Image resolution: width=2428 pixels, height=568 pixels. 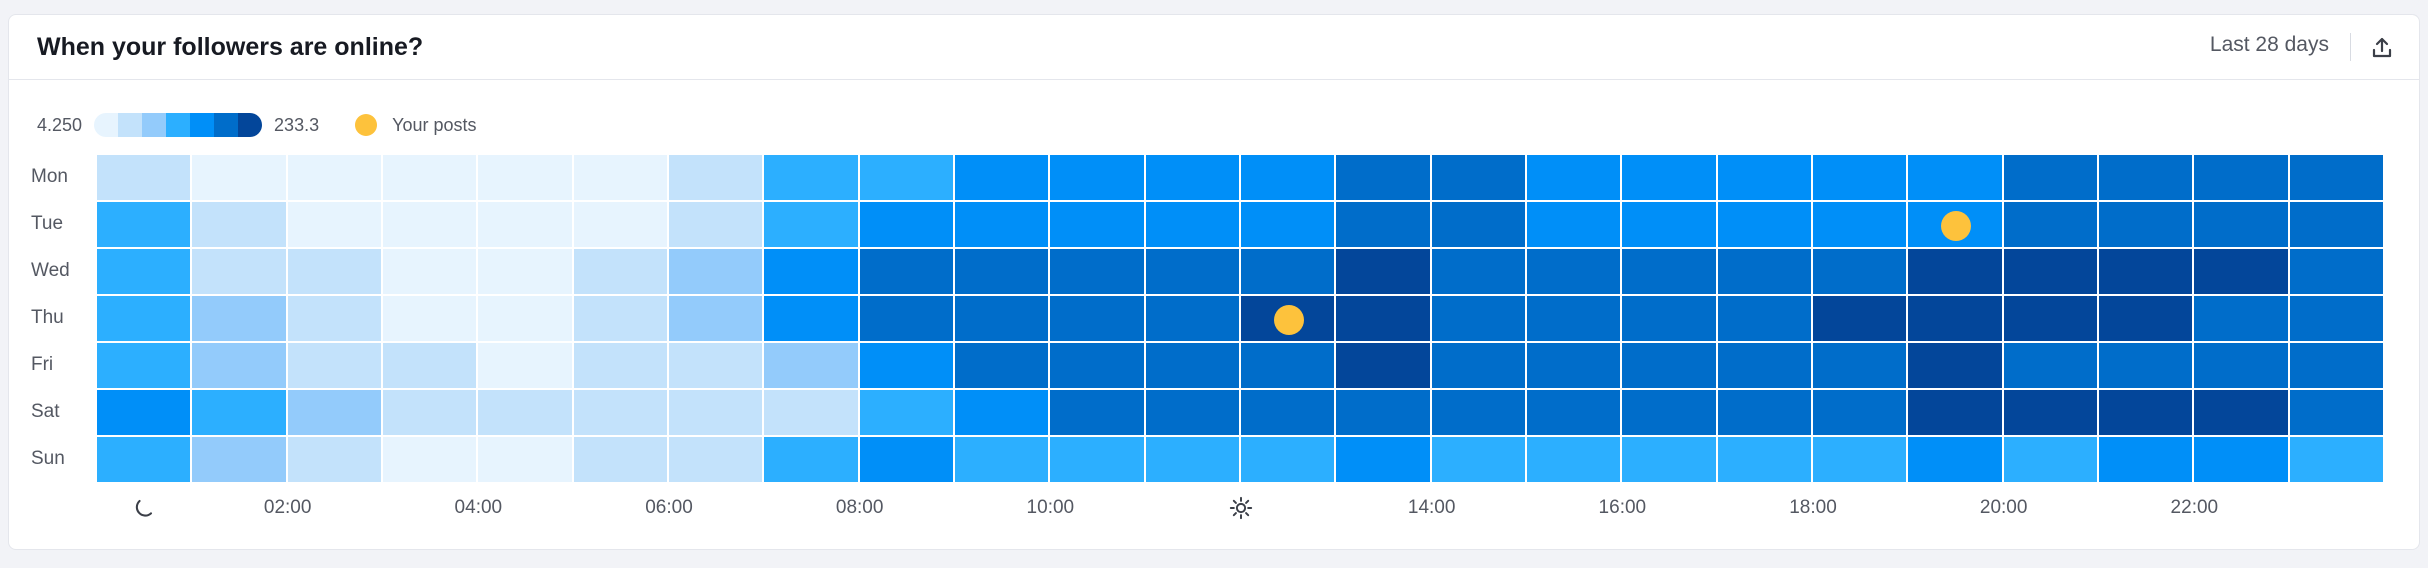 I want to click on export-button, so click(x=2382, y=48).